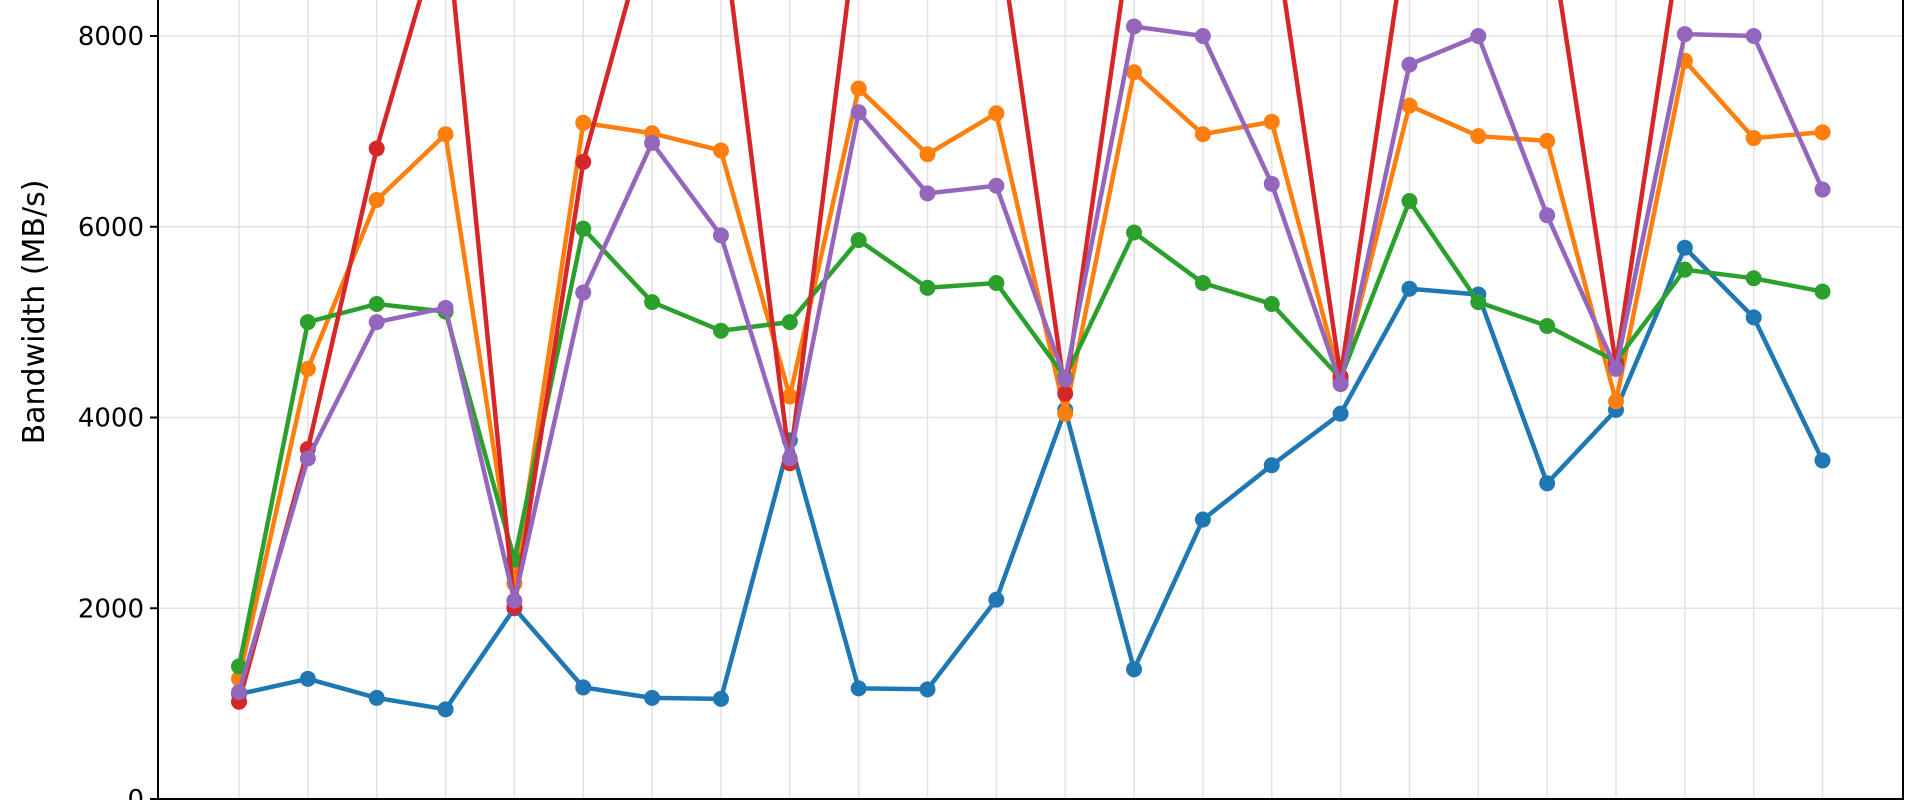 The width and height of the screenshot is (1920, 800). Describe the element at coordinates (111, 228) in the screenshot. I see `y-tick-label: 6000` at that location.